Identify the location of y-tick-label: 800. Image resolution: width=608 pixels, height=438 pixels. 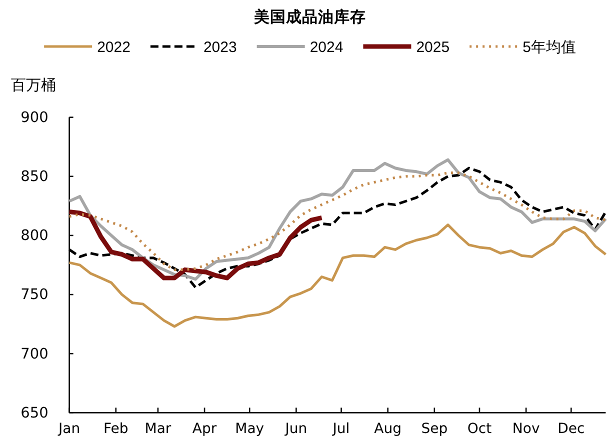
(34, 236).